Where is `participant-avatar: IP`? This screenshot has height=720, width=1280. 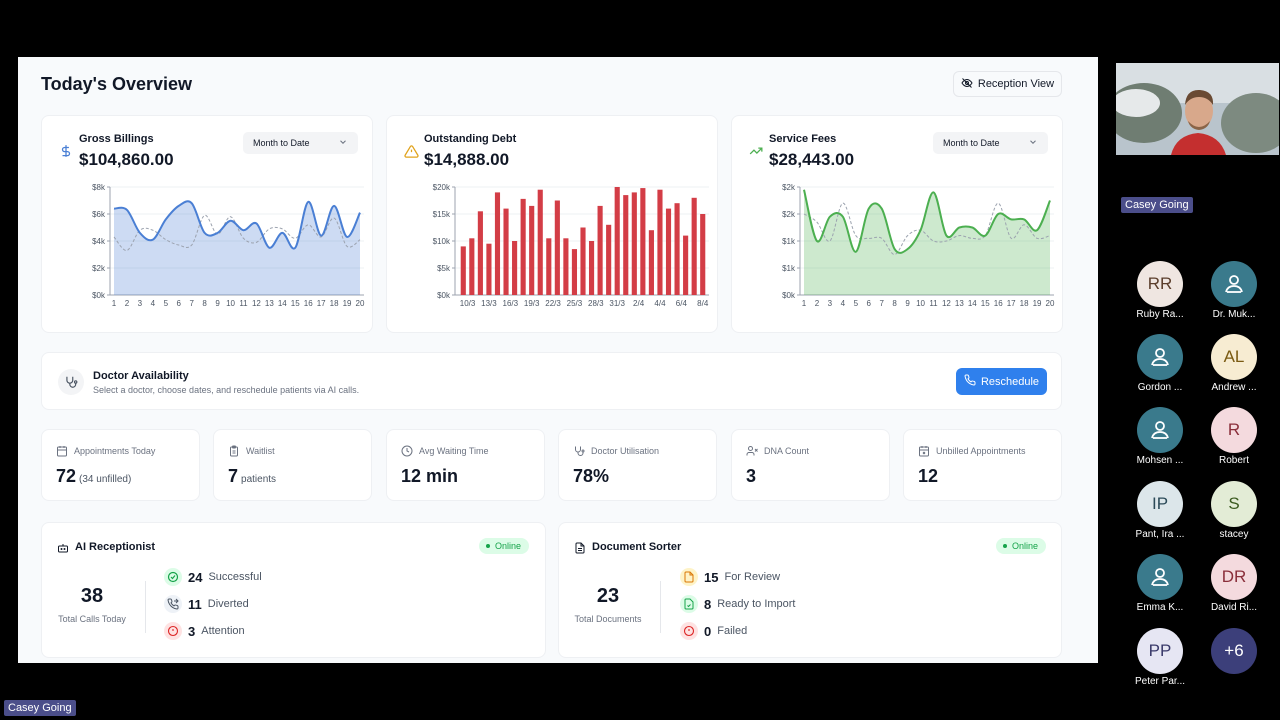 participant-avatar: IP is located at coordinates (1160, 504).